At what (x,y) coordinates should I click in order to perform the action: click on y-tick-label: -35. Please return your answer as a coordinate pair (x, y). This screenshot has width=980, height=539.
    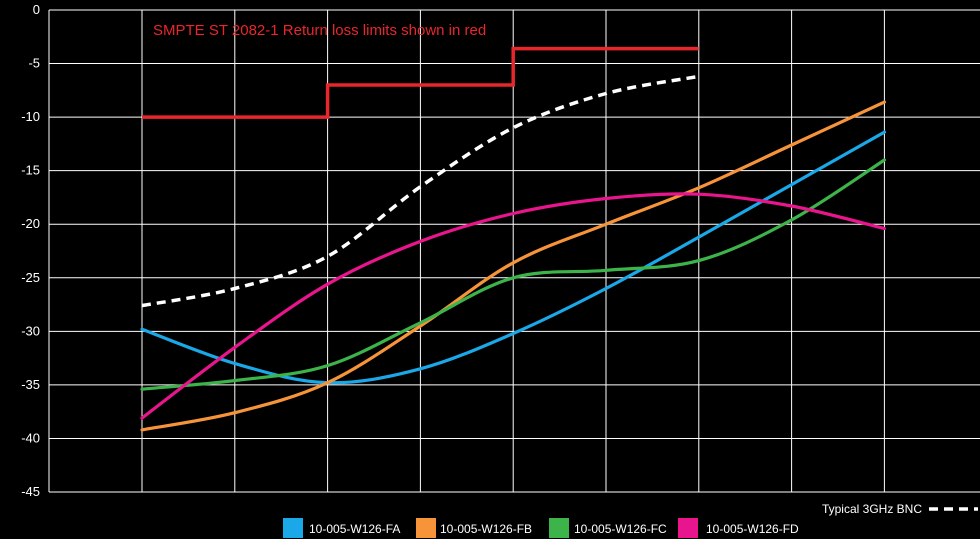
    Looking at the image, I should click on (30, 384).